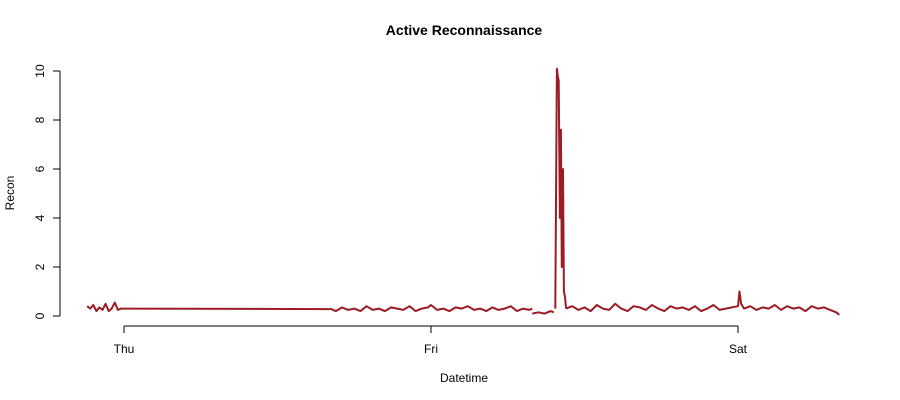 The height and width of the screenshot is (400, 900). What do you see at coordinates (738, 349) in the screenshot?
I see `x-tick-label: Sat` at bounding box center [738, 349].